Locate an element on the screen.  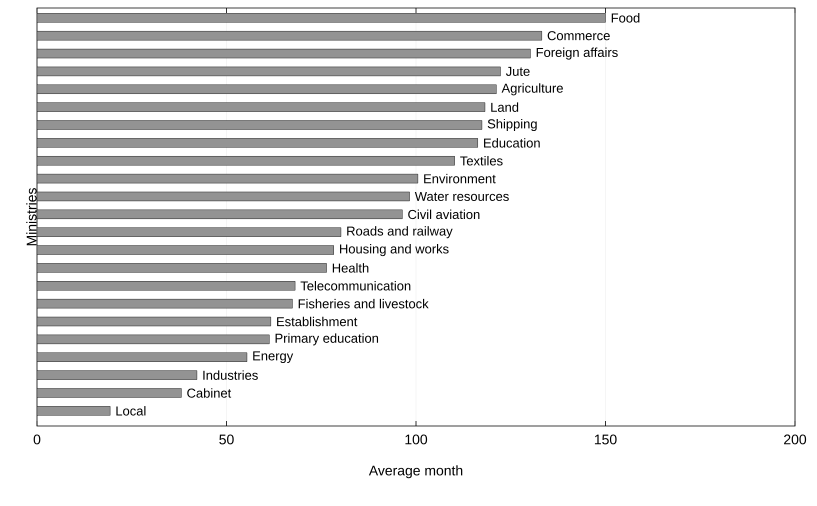
y-tick-label: Telecommunication is located at coordinates (355, 286).